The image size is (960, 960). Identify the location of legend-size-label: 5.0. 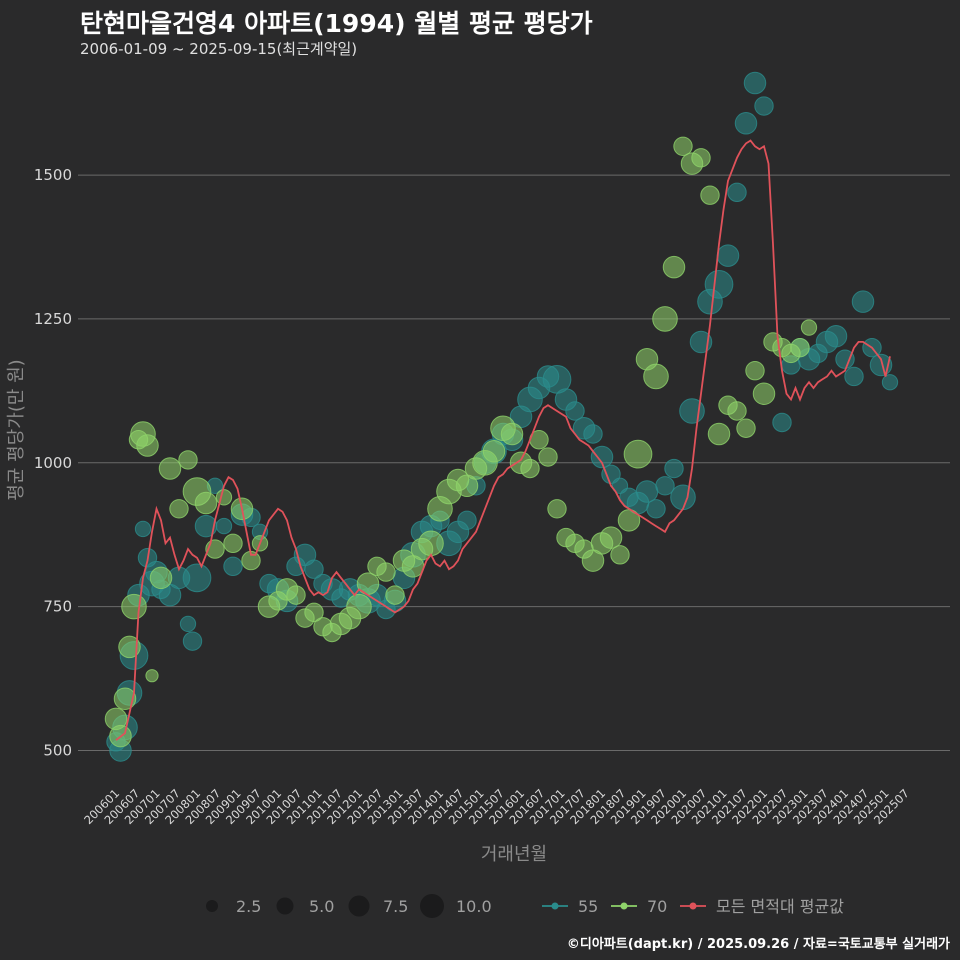
(321, 906).